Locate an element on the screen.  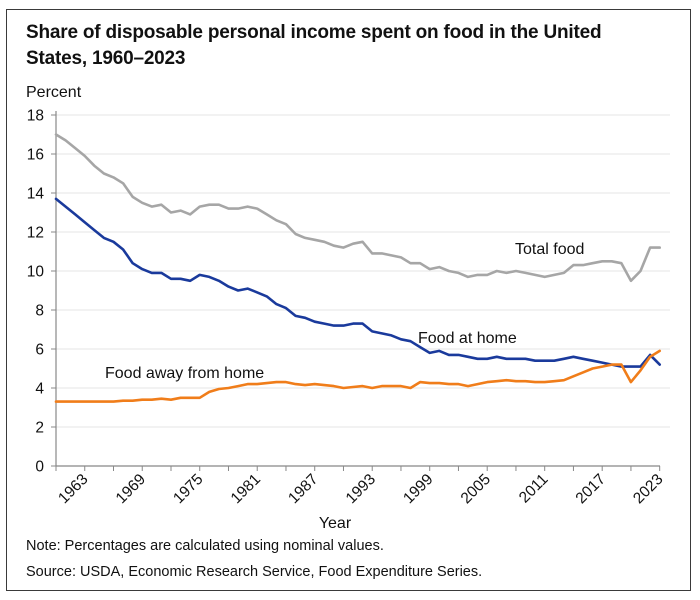
y-tick-label: 14 is located at coordinates (36, 194).